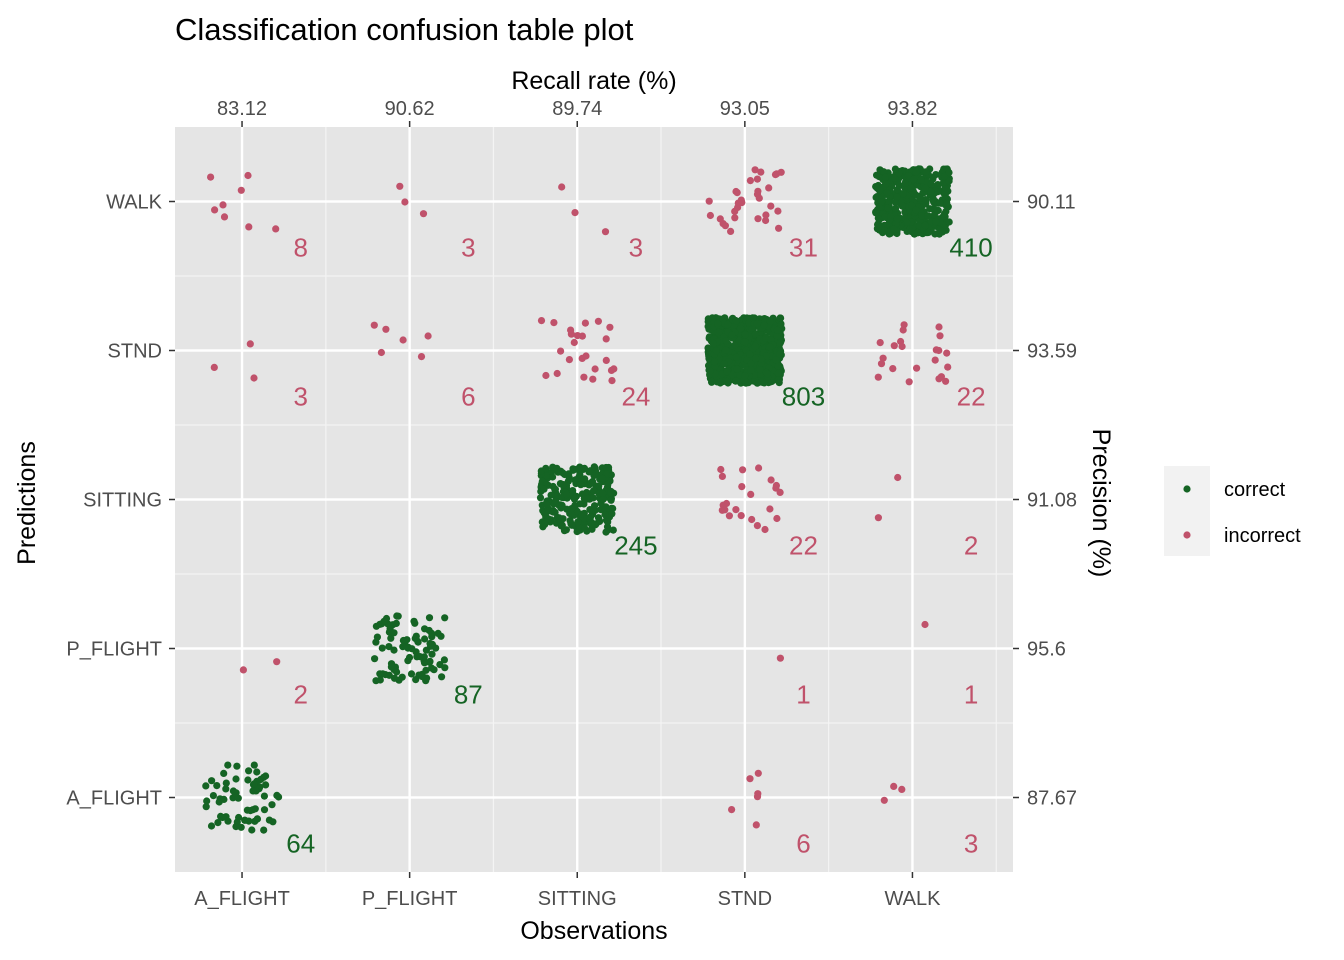  What do you see at coordinates (593, 931) in the screenshot?
I see `x-axis-title: Observations` at bounding box center [593, 931].